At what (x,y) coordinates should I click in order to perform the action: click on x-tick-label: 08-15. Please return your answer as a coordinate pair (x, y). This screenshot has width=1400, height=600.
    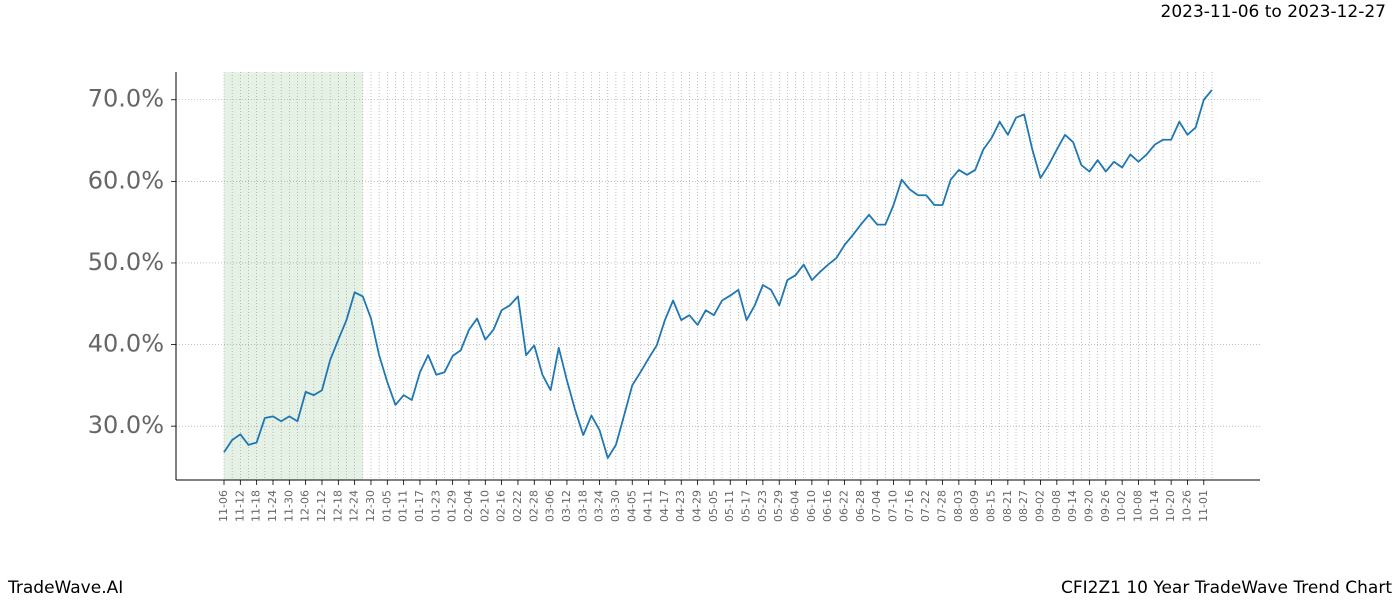
    Looking at the image, I should click on (991, 506).